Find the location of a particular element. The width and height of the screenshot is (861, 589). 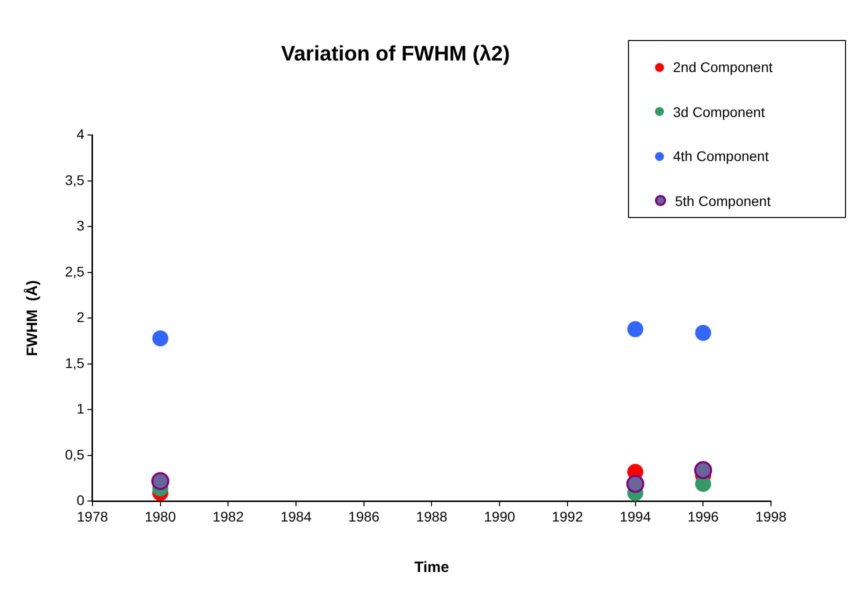

x-tick-label: 1988 is located at coordinates (432, 516).